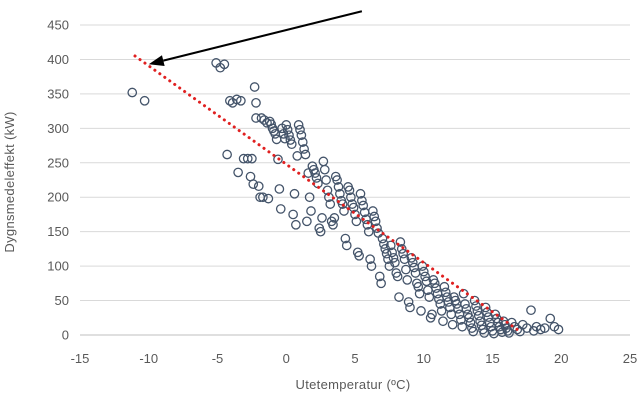  What do you see at coordinates (58, 162) in the screenshot?
I see `y-tick-label: 250` at bounding box center [58, 162].